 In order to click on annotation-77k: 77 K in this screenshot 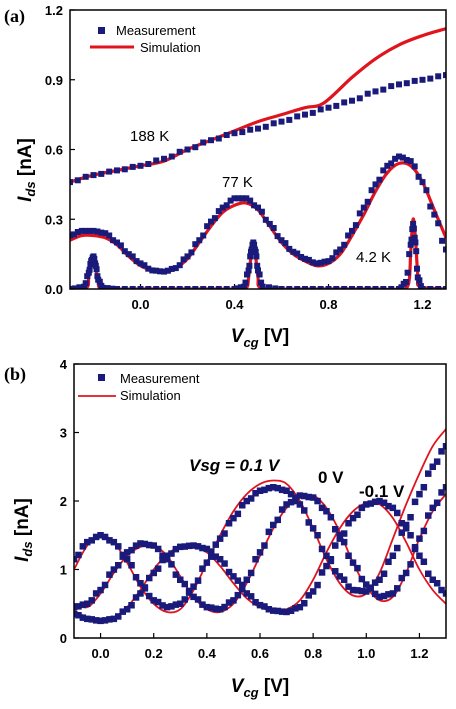, I will do `click(237, 182)`.